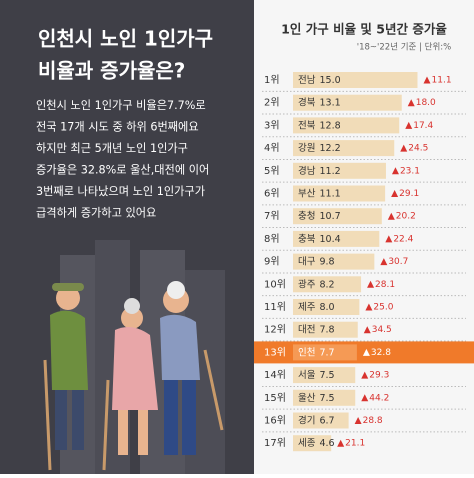 The image size is (474, 478). Describe the element at coordinates (307, 261) in the screenshot. I see `region-label: 대구` at that location.